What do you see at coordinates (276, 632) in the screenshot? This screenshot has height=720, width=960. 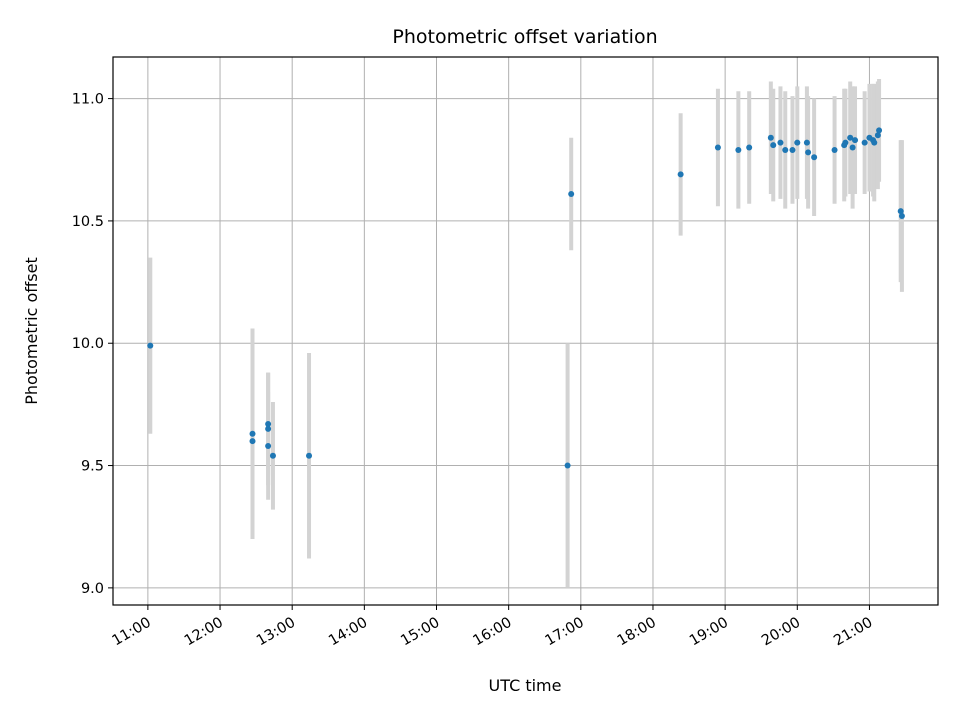 I see `x-tick-label: 13:00` at bounding box center [276, 632].